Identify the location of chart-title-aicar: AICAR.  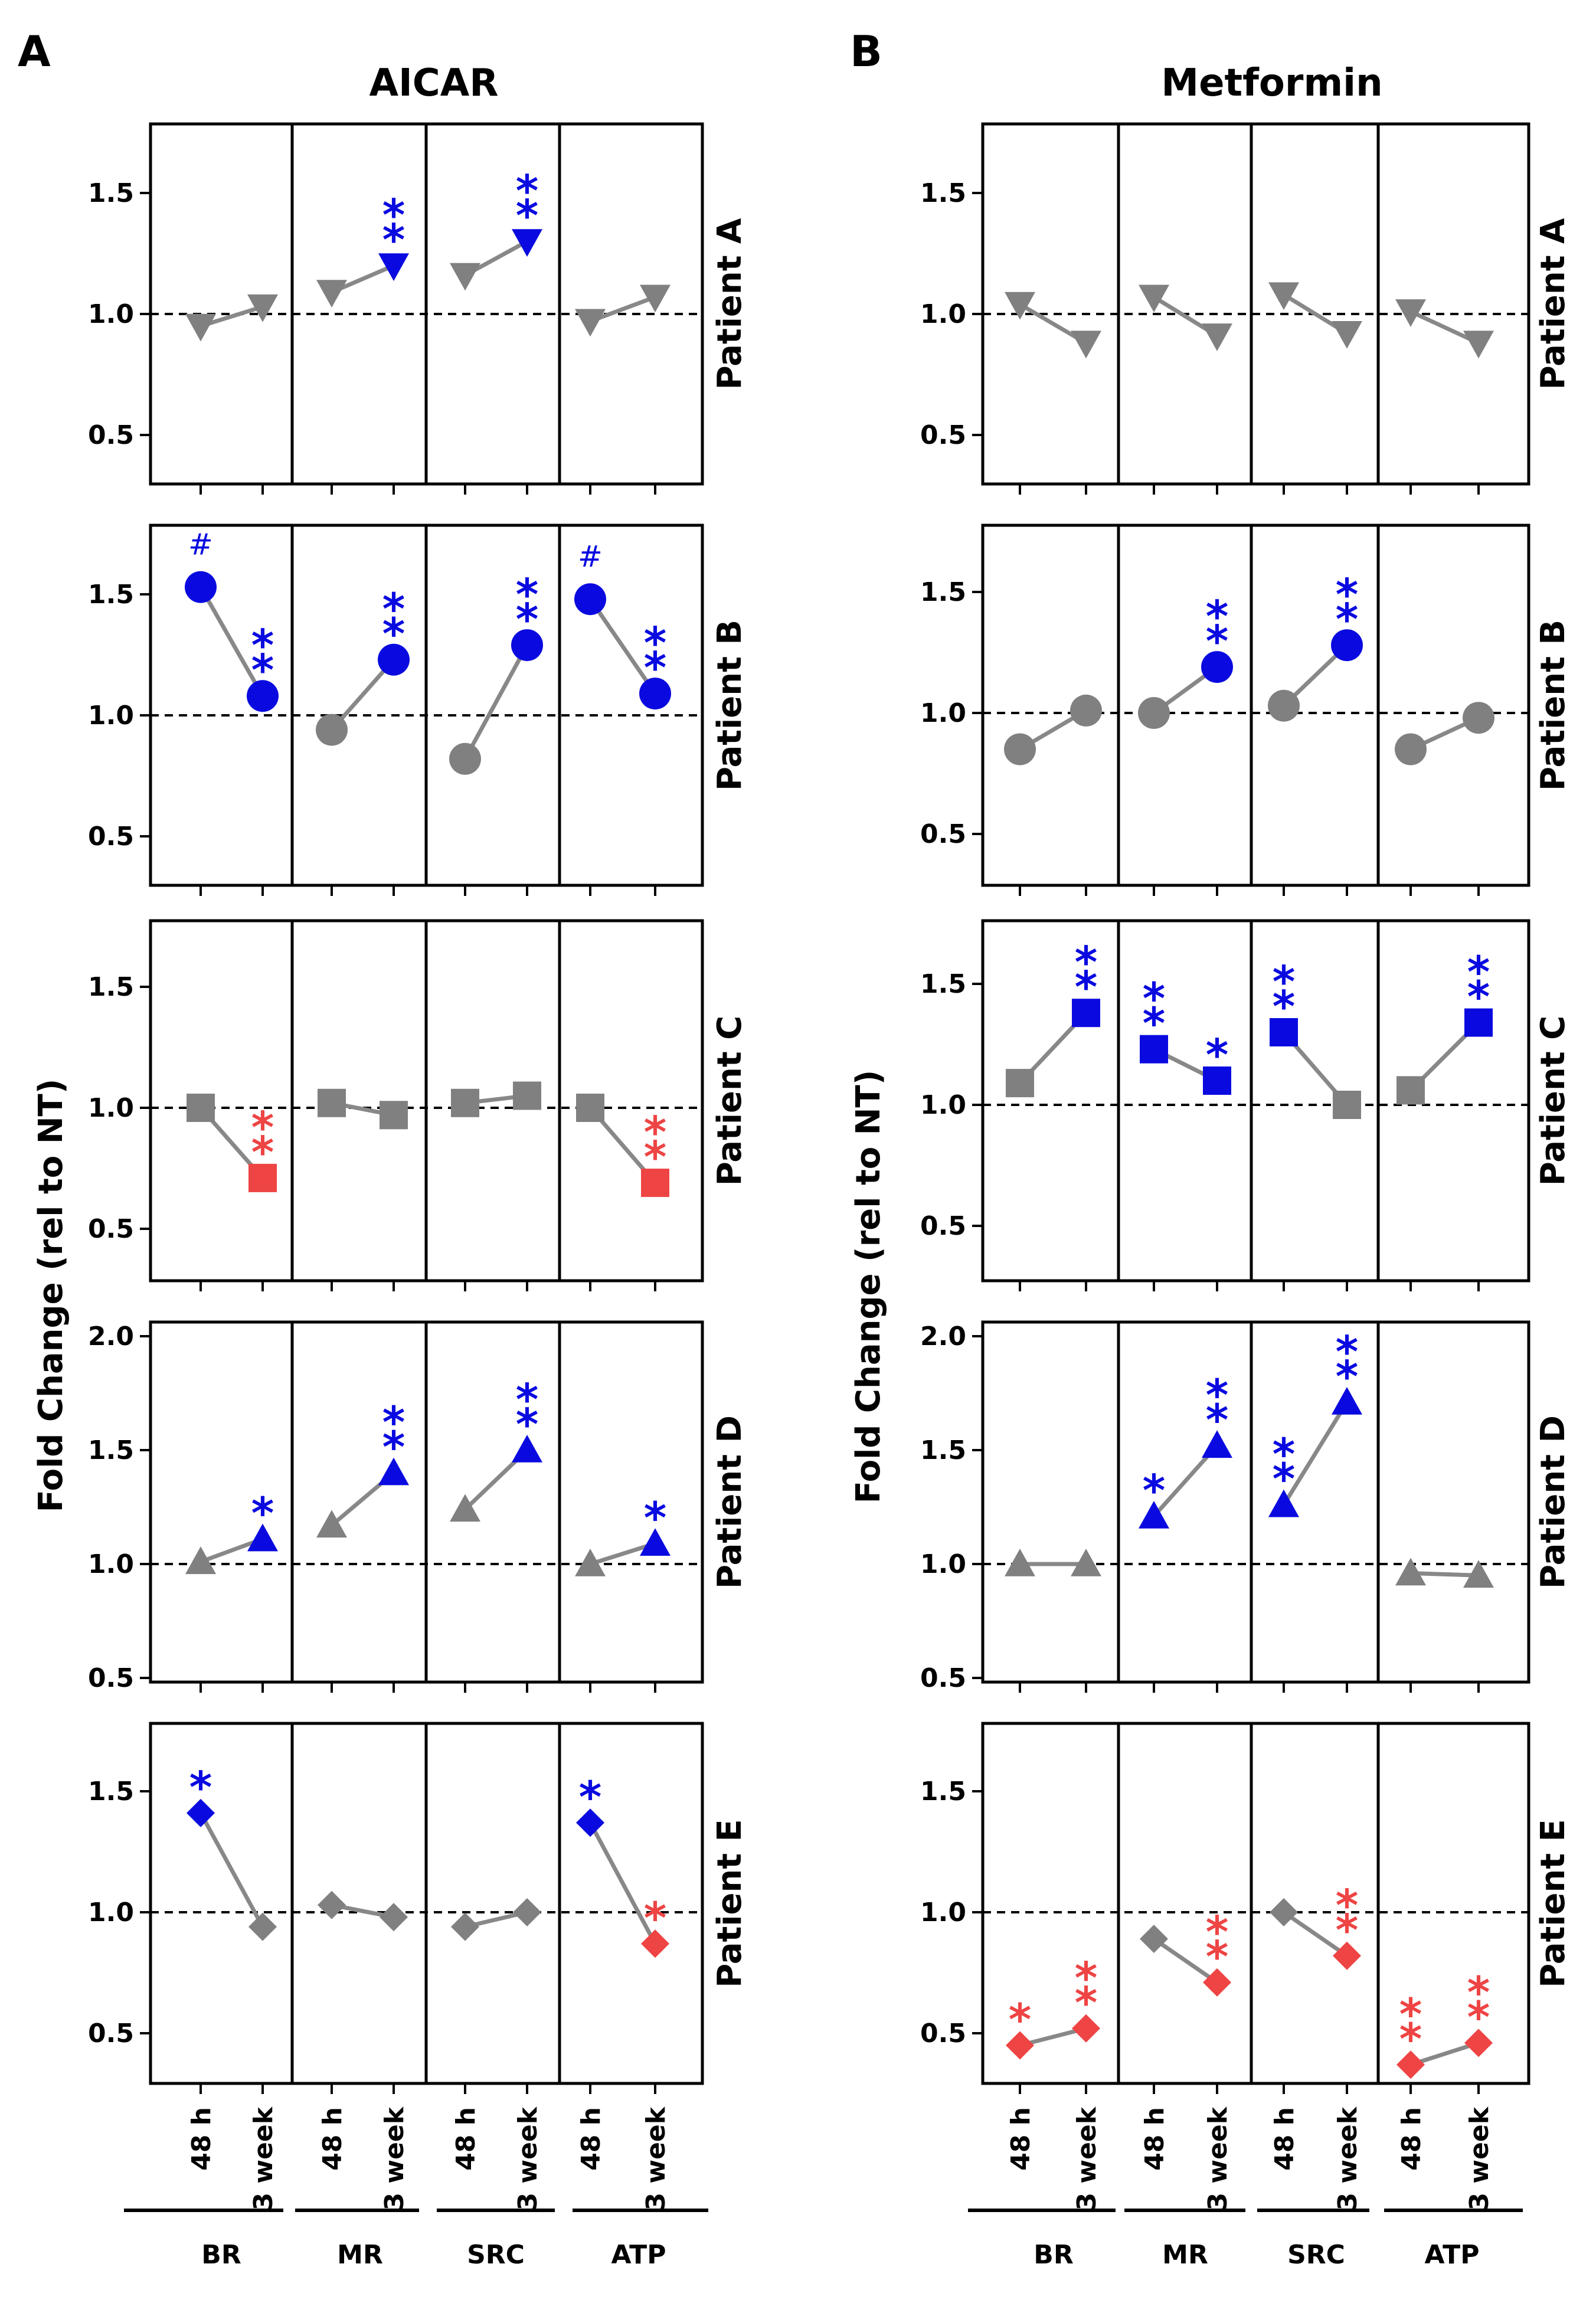
(433, 83).